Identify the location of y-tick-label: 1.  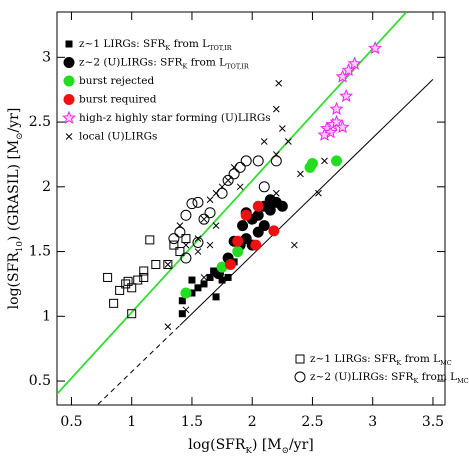
(46, 316).